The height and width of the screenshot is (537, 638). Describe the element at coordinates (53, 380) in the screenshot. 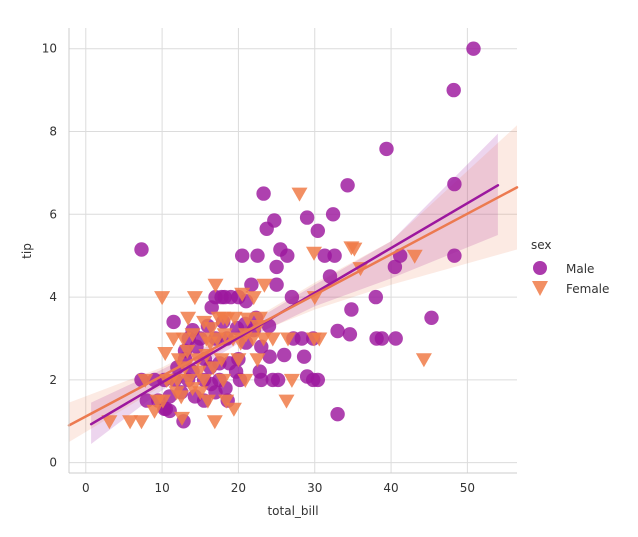

I see `y-tick-label: 2` at that location.